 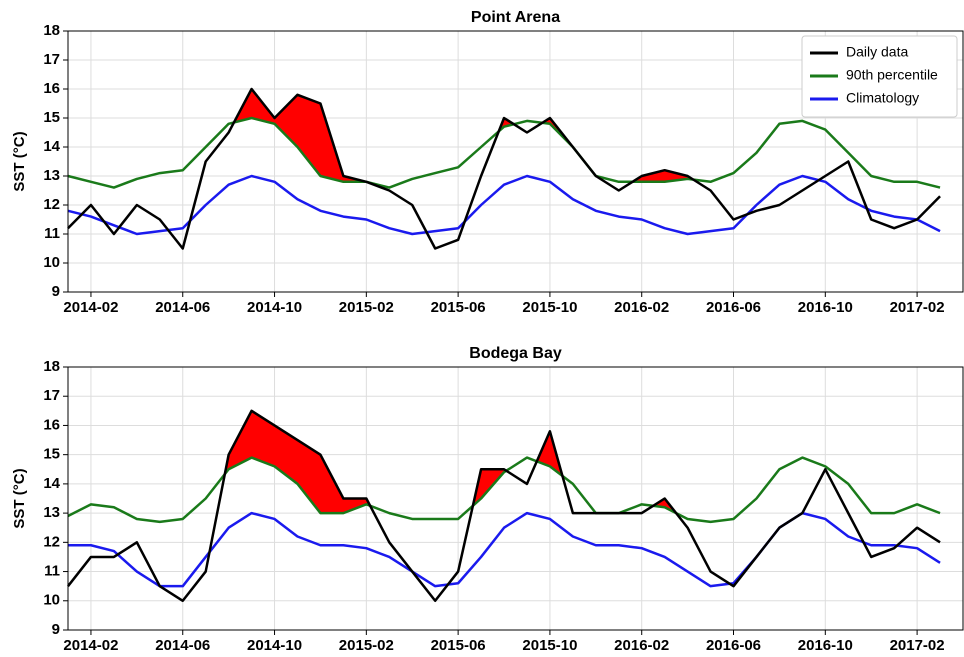 What do you see at coordinates (877, 52) in the screenshot?
I see `legend-label: Daily data` at bounding box center [877, 52].